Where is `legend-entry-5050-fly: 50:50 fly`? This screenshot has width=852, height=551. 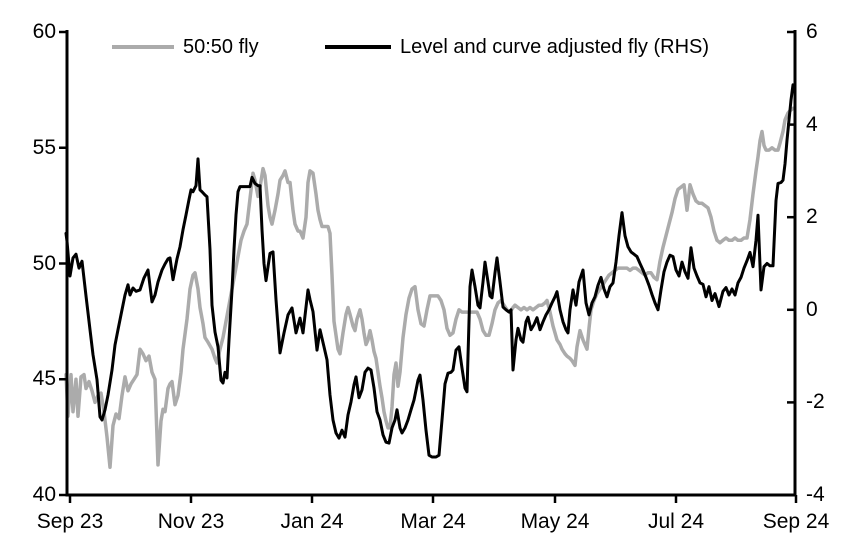 legend-entry-5050-fly: 50:50 fly is located at coordinates (185, 47).